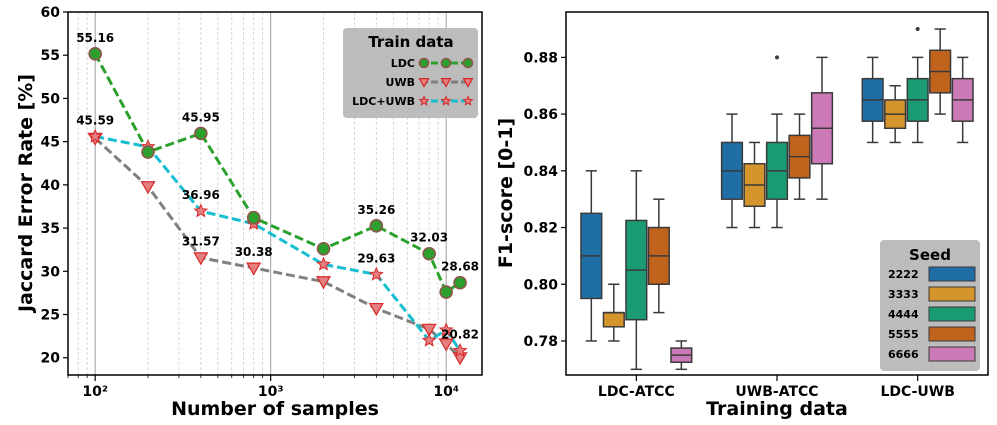 This screenshot has height=425, width=997. Describe the element at coordinates (540, 229) in the screenshot. I see `right-y-tick-label: 0.82` at that location.